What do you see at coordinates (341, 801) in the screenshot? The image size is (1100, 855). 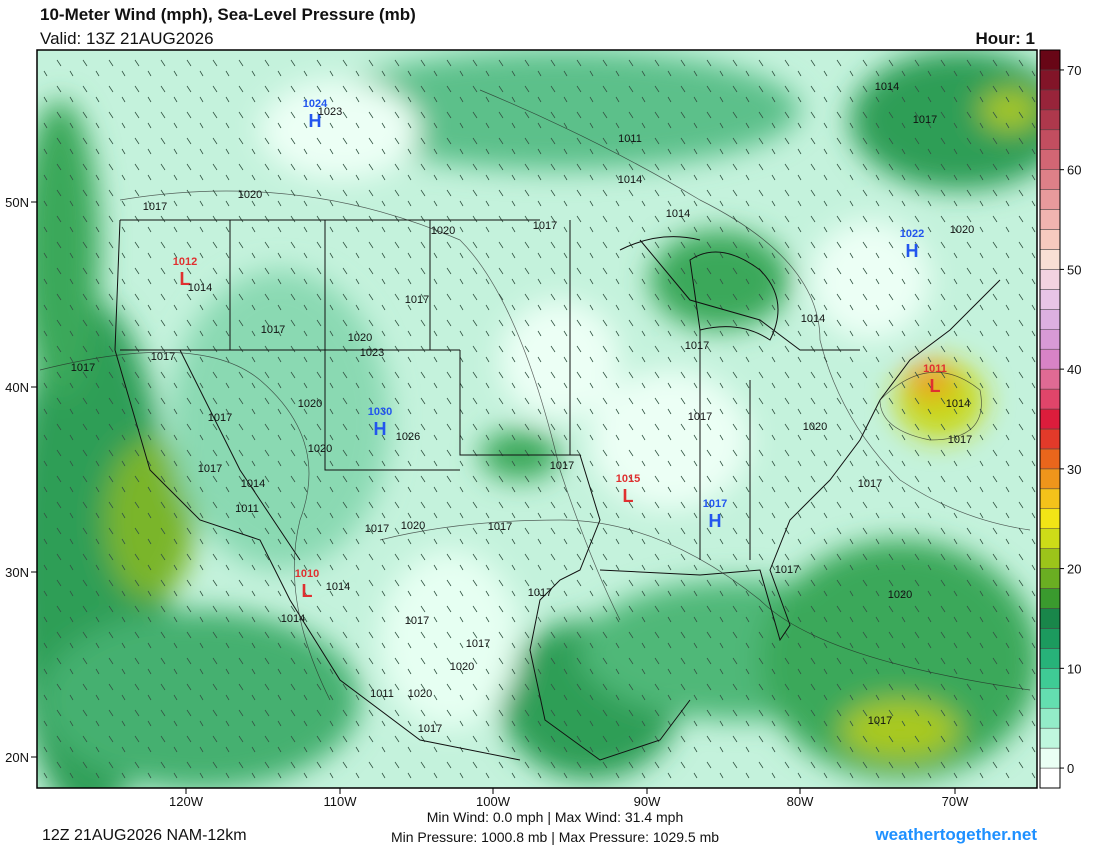 I see `lon-label: 110W` at bounding box center [341, 801].